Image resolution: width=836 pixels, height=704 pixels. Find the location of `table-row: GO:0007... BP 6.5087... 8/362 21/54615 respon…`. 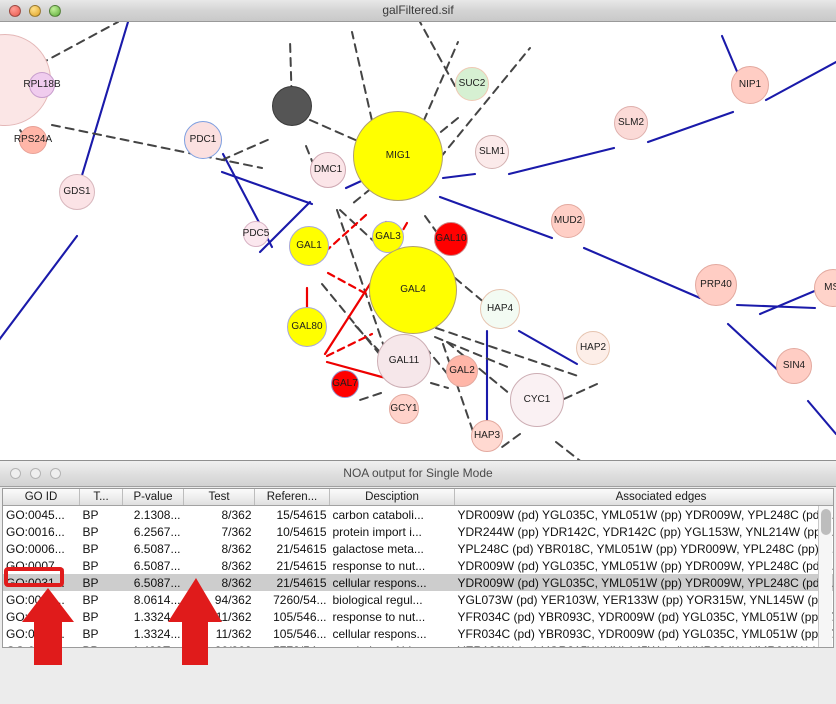

table-row: GO:0007... BP 6.5087... 8/362 21/54615 respon… is located at coordinates (418, 565).